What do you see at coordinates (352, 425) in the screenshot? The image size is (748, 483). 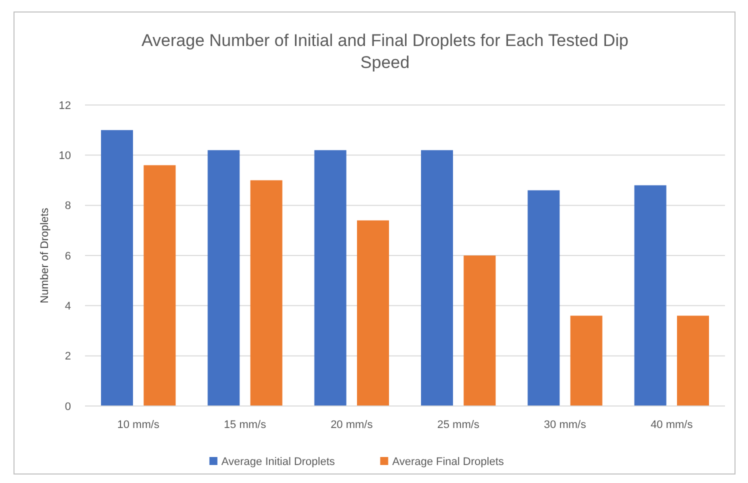 I see `x-tick-label: 20 mm/s` at bounding box center [352, 425].